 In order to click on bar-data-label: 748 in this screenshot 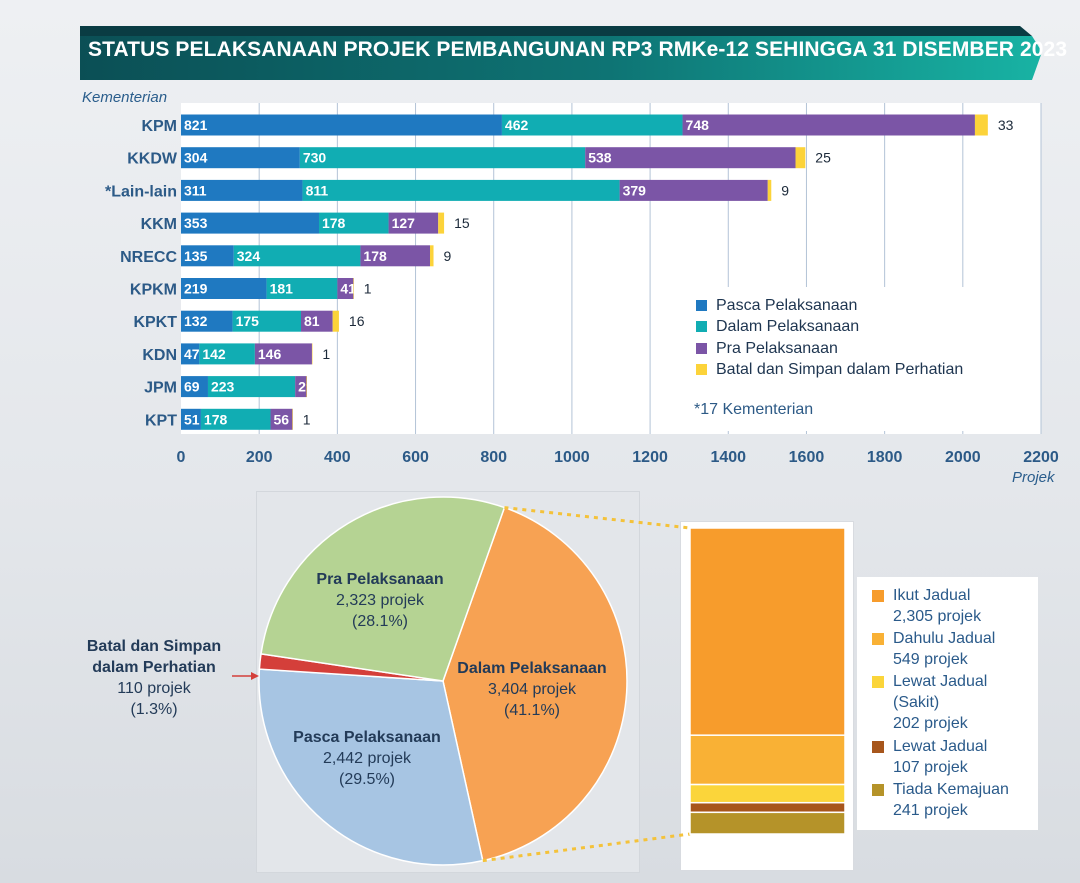, I will do `click(698, 125)`.